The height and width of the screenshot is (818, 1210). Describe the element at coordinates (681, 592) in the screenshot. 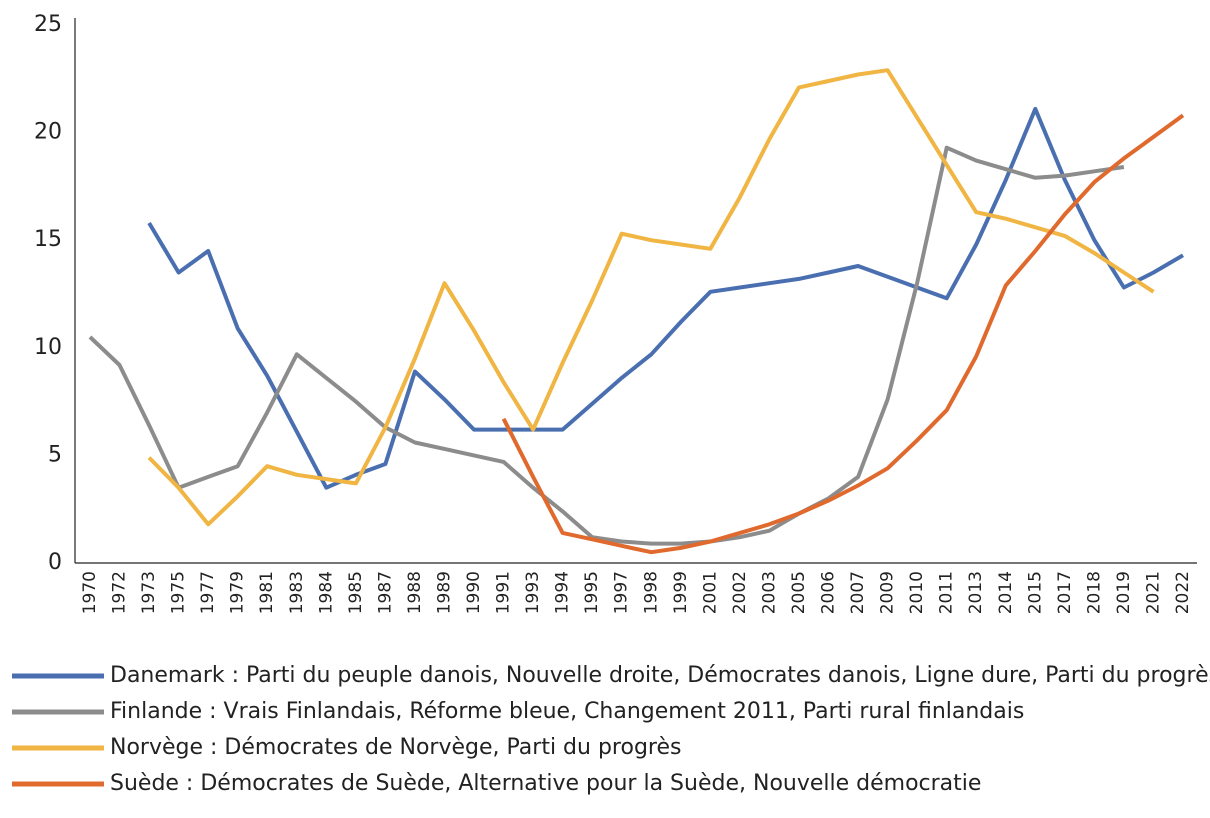

I see `x-tick-label: 1999` at that location.